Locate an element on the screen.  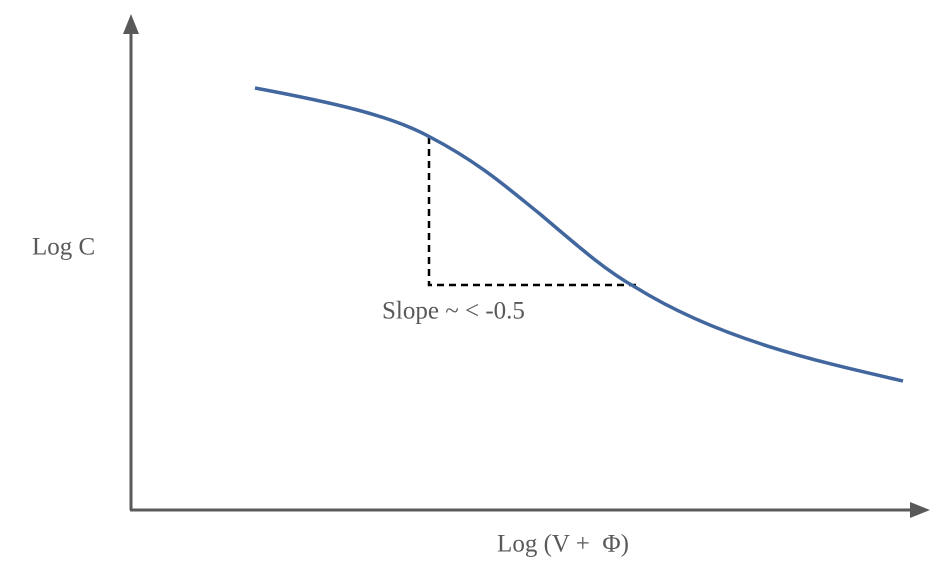
slope-annotation: Slope ~ < -0.5 is located at coordinates (453, 311).